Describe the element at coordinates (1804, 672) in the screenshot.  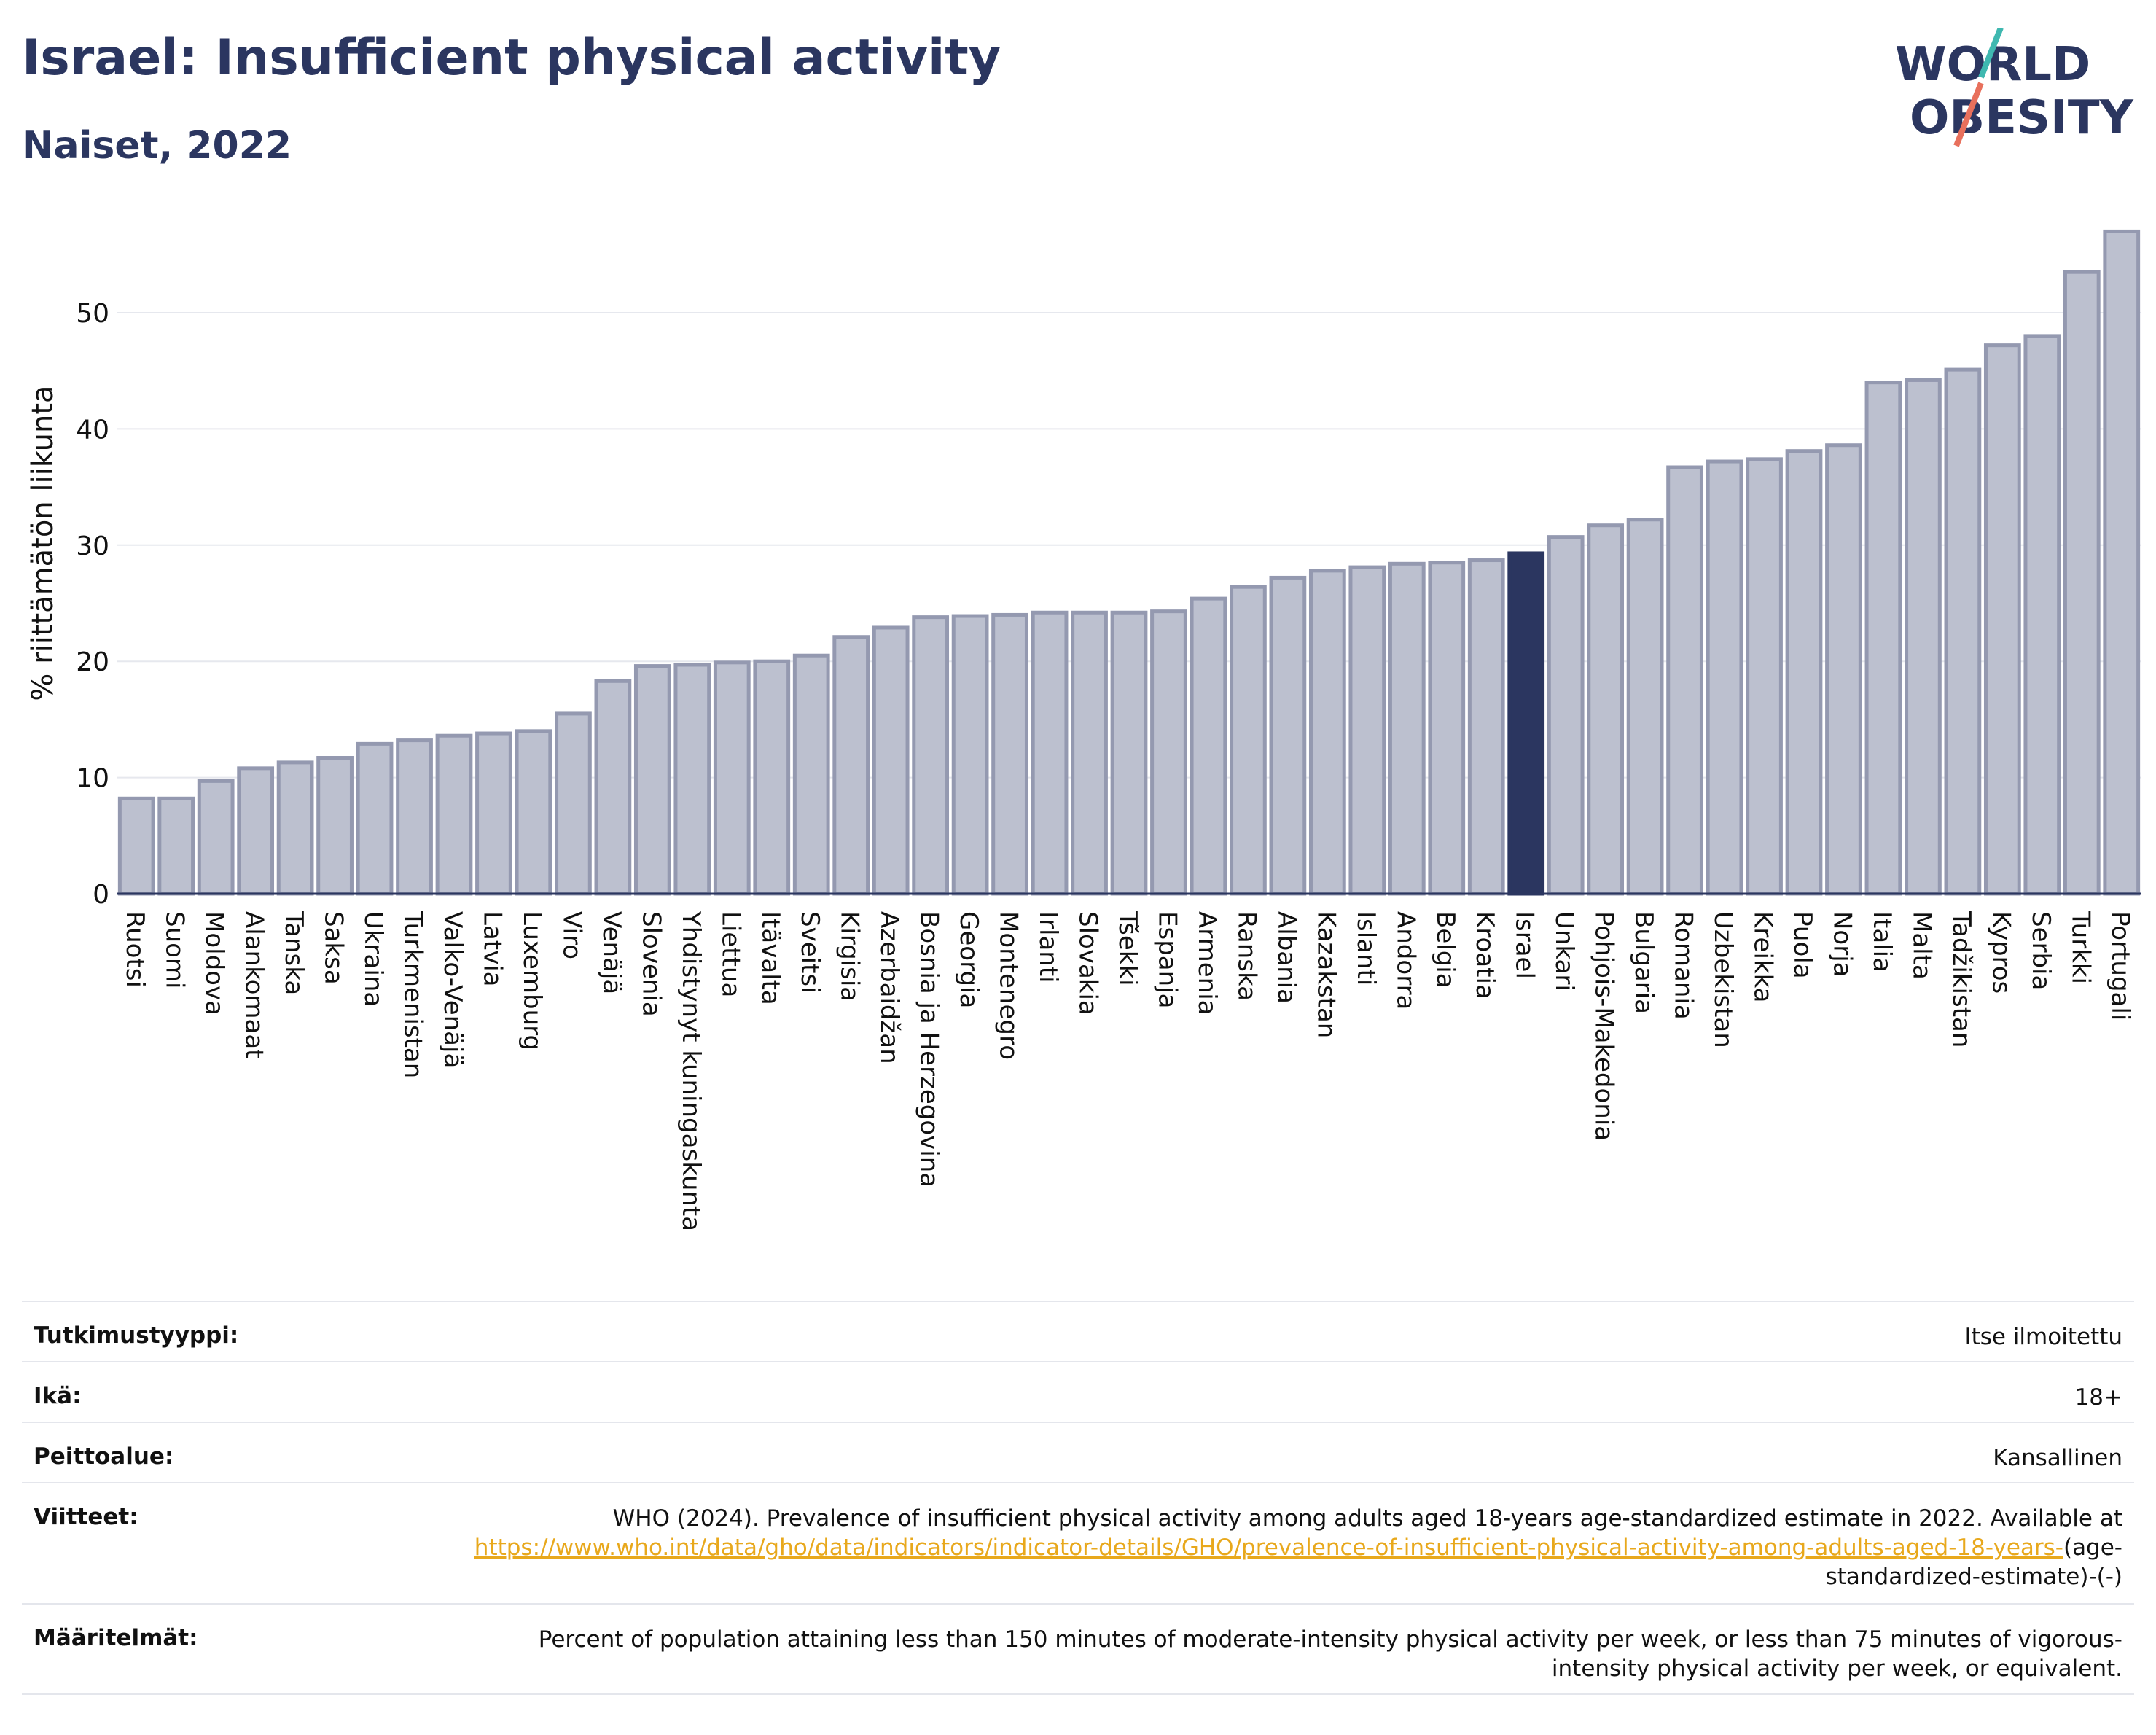
I see `bar-puola` at that location.